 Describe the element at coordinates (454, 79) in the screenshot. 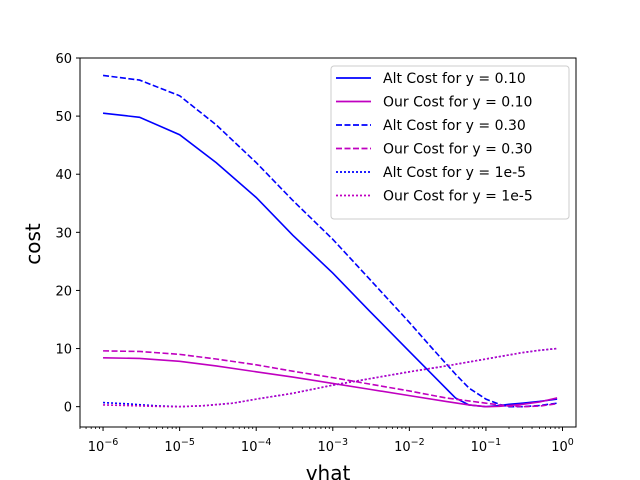

I see `legend-label: Alt Cost for y = 0.10` at that location.